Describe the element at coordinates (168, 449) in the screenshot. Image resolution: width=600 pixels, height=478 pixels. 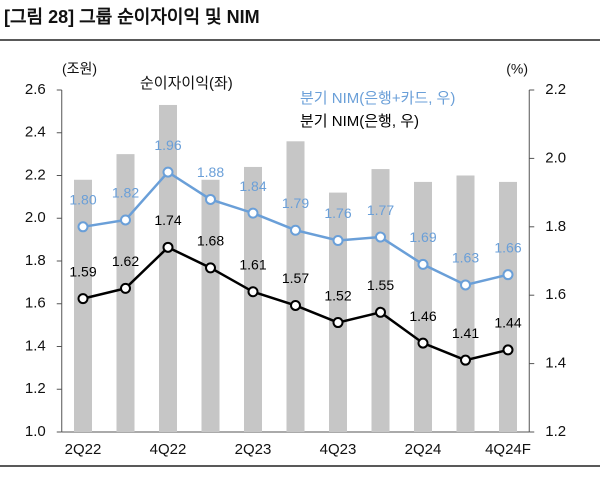
I see `x-tick-label: 4Q22` at that location.